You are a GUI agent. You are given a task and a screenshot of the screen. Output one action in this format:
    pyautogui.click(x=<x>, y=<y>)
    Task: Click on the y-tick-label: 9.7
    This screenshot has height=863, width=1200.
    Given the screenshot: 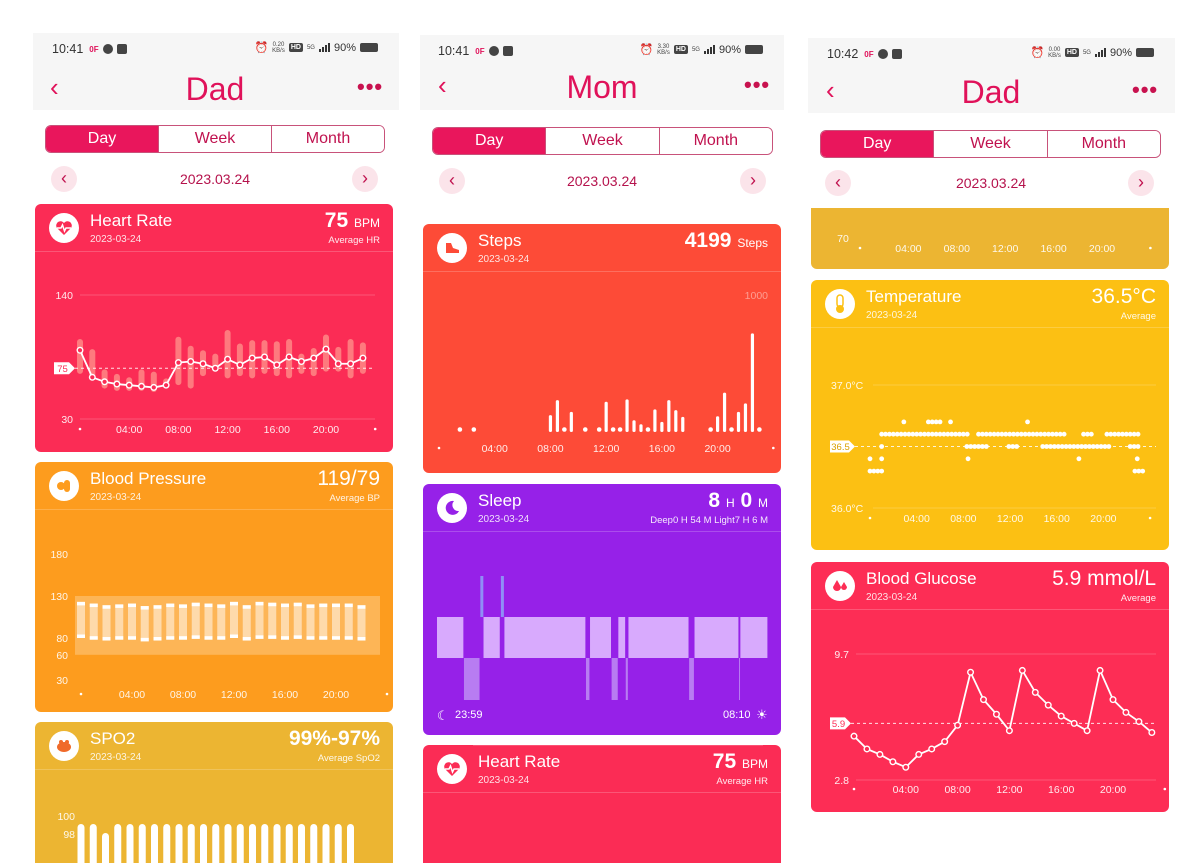 What is the action you would take?
    pyautogui.click(x=841, y=655)
    